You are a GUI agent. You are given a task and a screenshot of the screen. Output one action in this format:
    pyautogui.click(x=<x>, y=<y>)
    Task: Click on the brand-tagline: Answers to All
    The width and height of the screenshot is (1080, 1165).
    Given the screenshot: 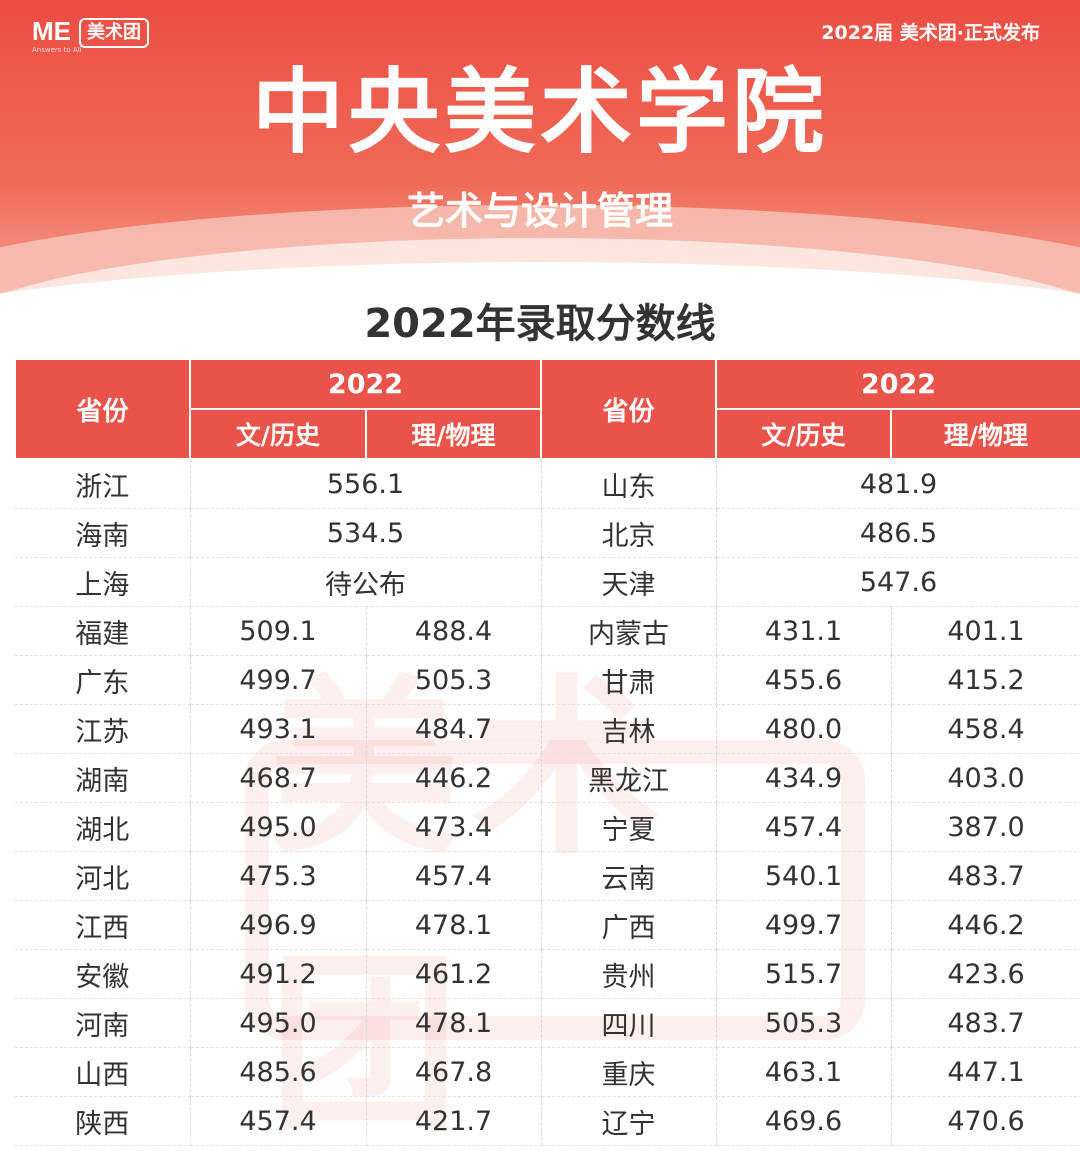 What is the action you would take?
    pyautogui.click(x=57, y=50)
    